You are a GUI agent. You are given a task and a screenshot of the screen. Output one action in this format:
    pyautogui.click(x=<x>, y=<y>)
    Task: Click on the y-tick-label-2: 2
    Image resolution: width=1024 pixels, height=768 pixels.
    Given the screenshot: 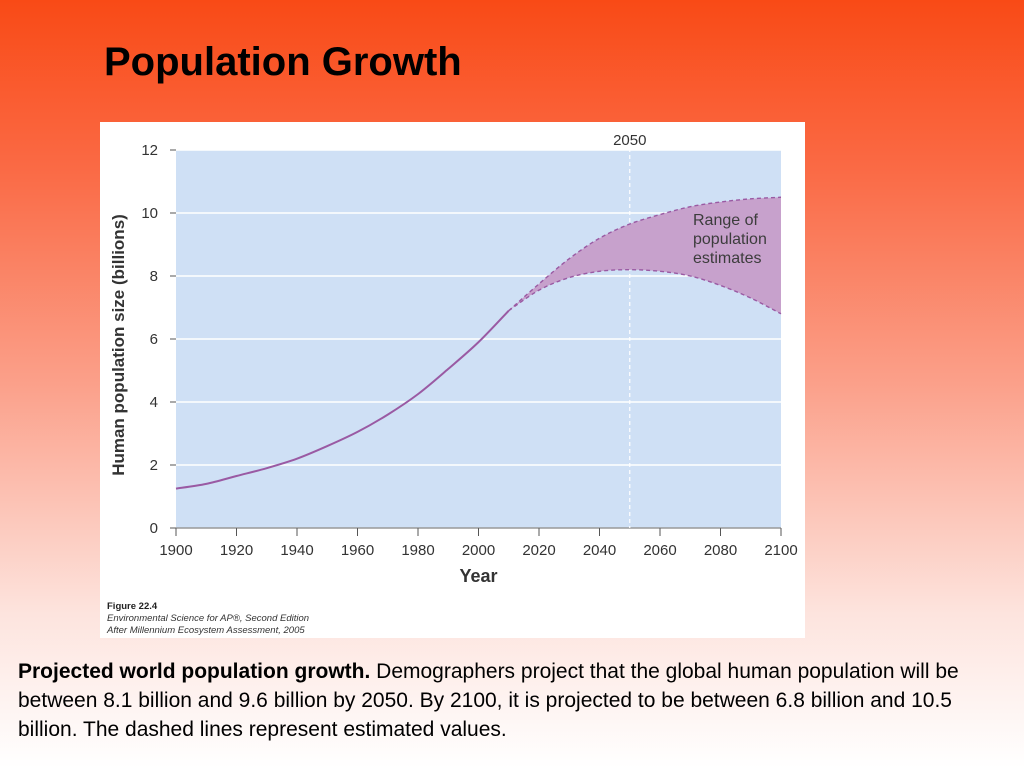 What is the action you would take?
    pyautogui.click(x=154, y=465)
    